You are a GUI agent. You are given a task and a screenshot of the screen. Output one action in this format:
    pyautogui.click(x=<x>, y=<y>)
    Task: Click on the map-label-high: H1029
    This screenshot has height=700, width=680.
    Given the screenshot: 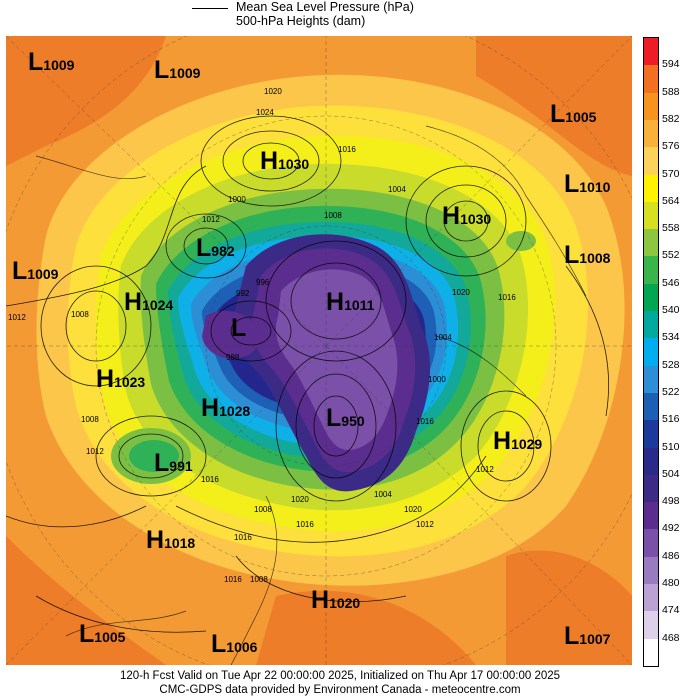 What is the action you would take?
    pyautogui.click(x=518, y=441)
    